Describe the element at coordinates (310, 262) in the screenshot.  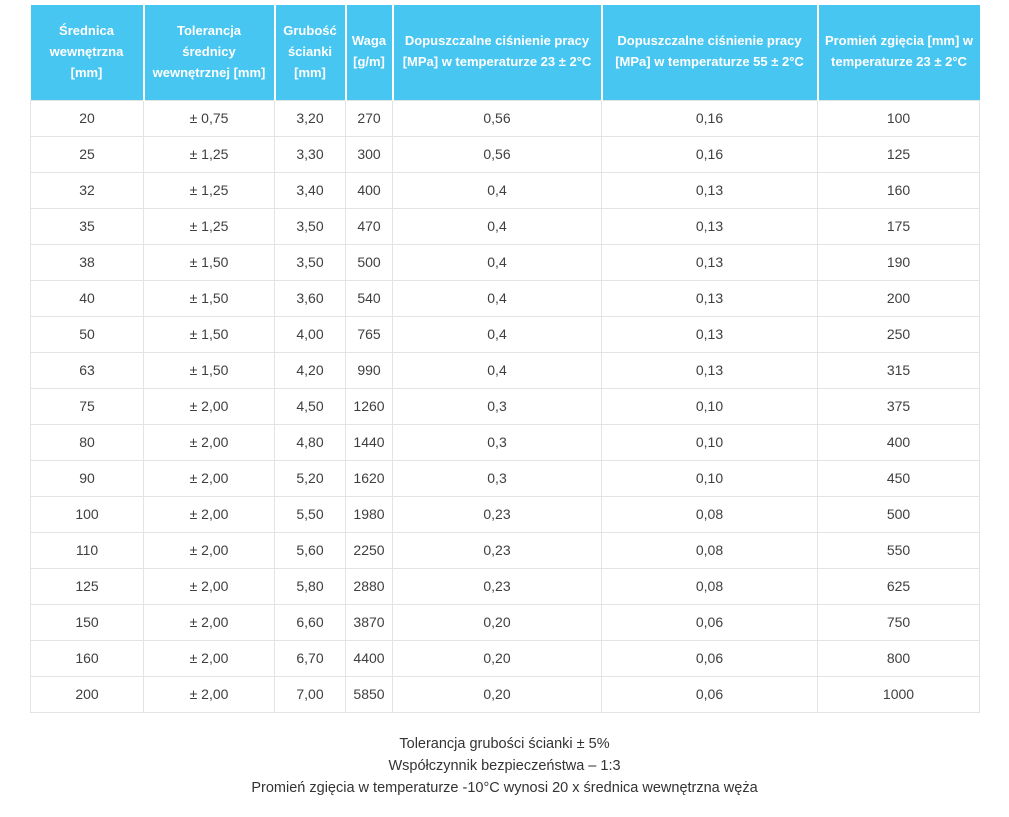
I see `table-cell: 3,50` at that location.